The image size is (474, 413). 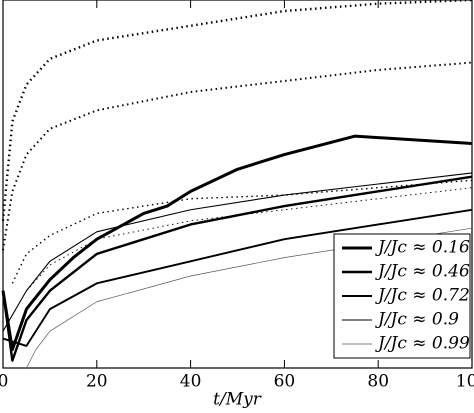 What do you see at coordinates (422, 296) in the screenshot?
I see `legend-label: J/Jc ≈ 0.72` at bounding box center [422, 296].